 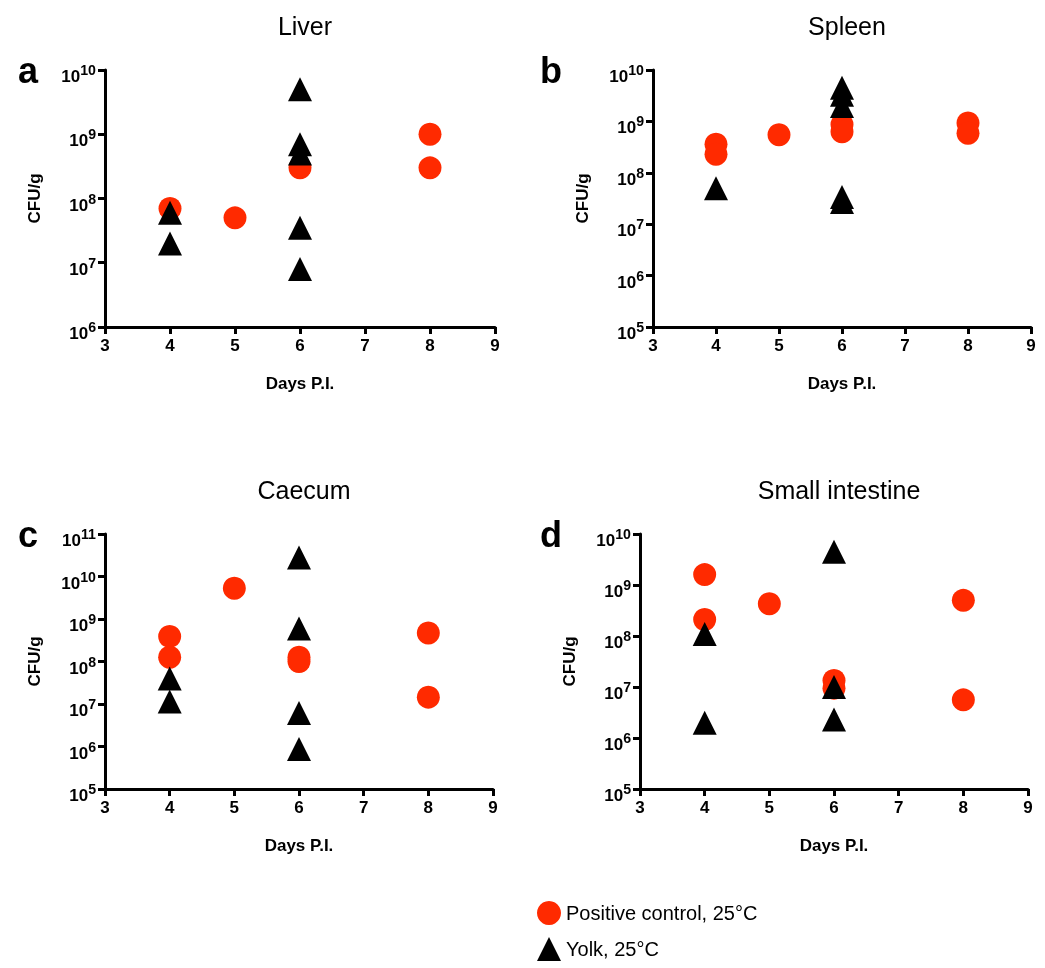 What do you see at coordinates (612, 949) in the screenshot?
I see `legend-label: Yolk, 25°C` at bounding box center [612, 949].